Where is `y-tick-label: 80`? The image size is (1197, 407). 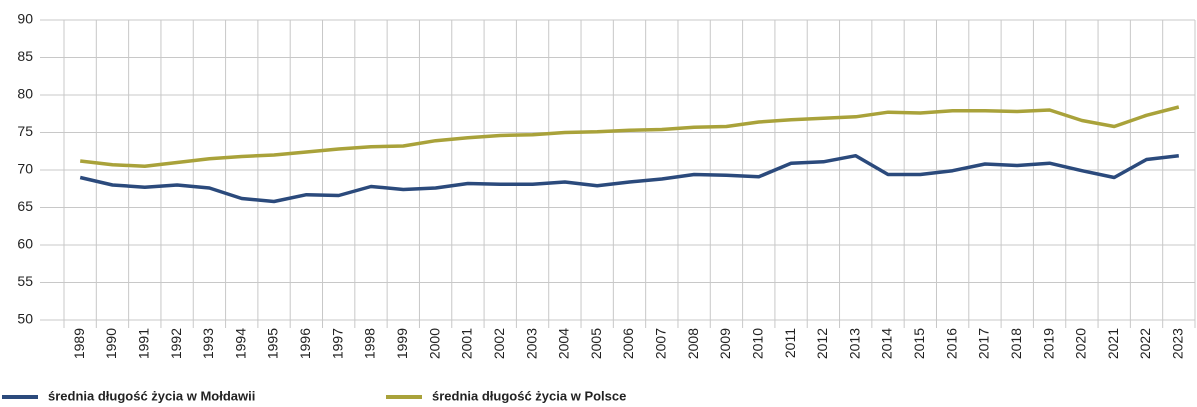
y-tick-label: 80 is located at coordinates (25, 94).